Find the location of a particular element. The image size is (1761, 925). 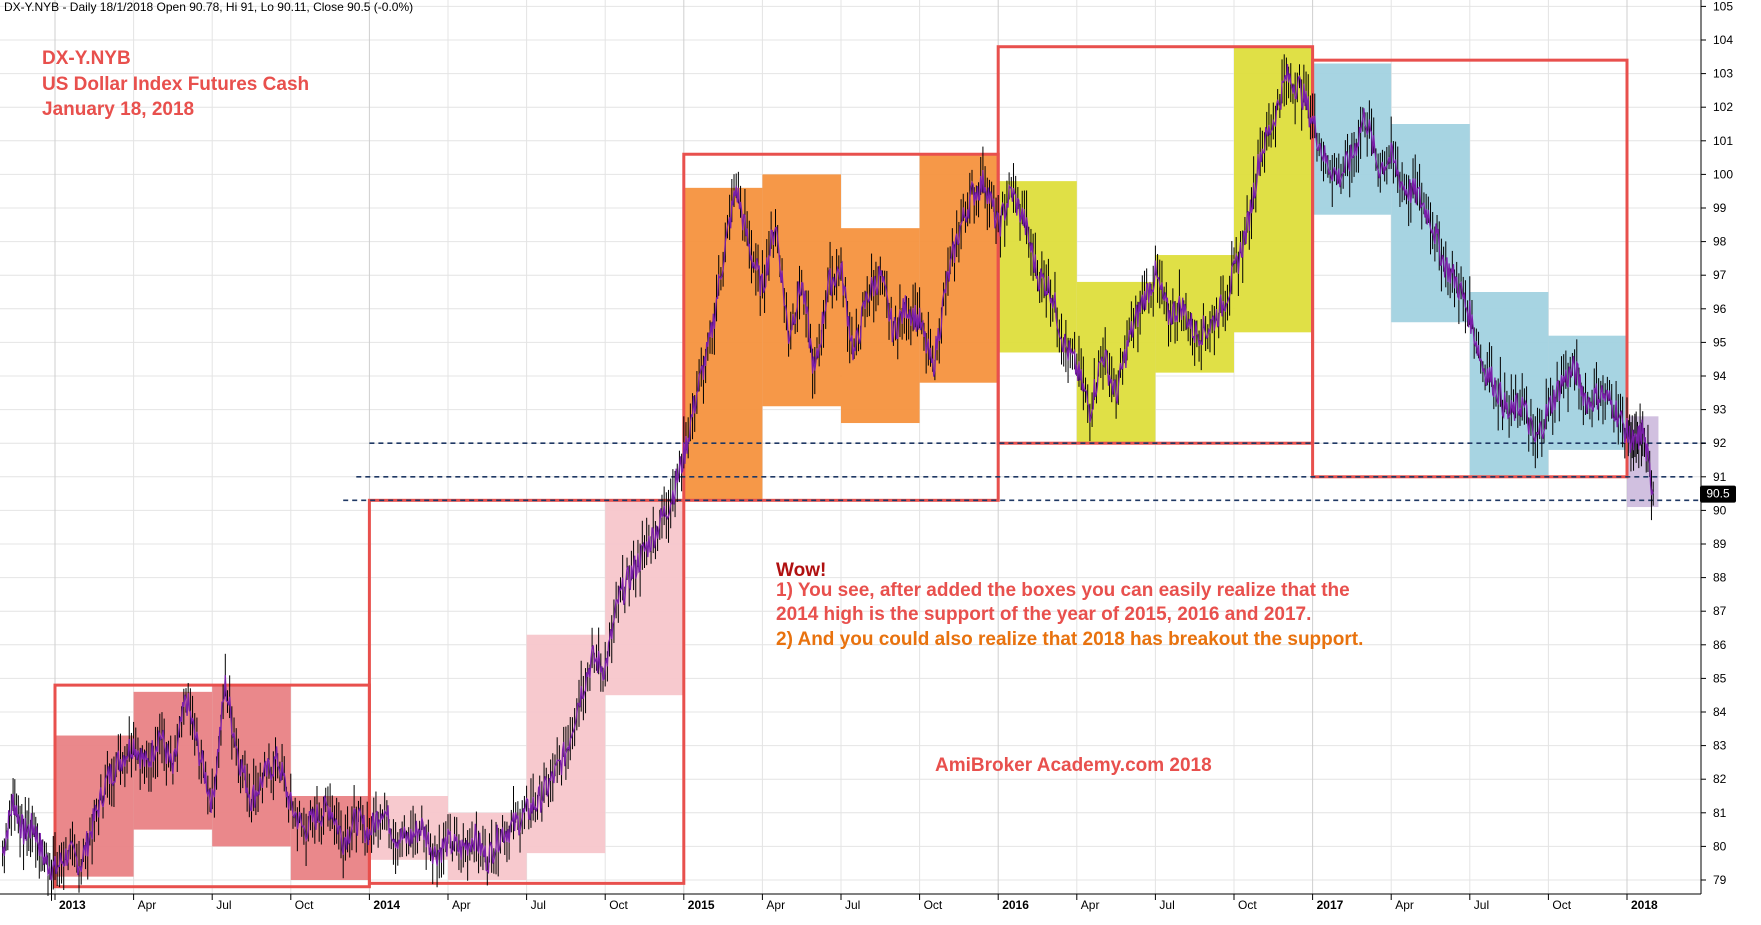

y-tick-label: 102 is located at coordinates (1723, 107).